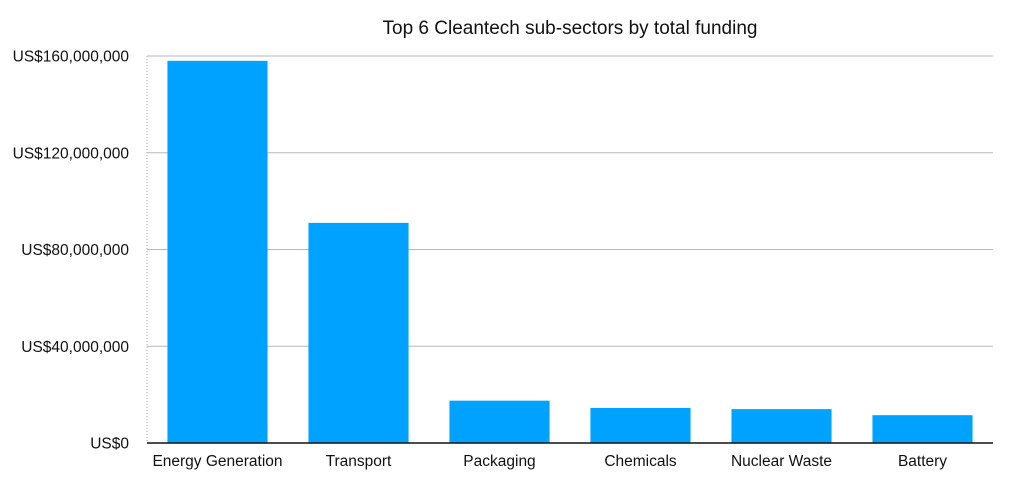  What do you see at coordinates (71, 153) in the screenshot?
I see `y-tick-label: US$120,000,000` at bounding box center [71, 153].